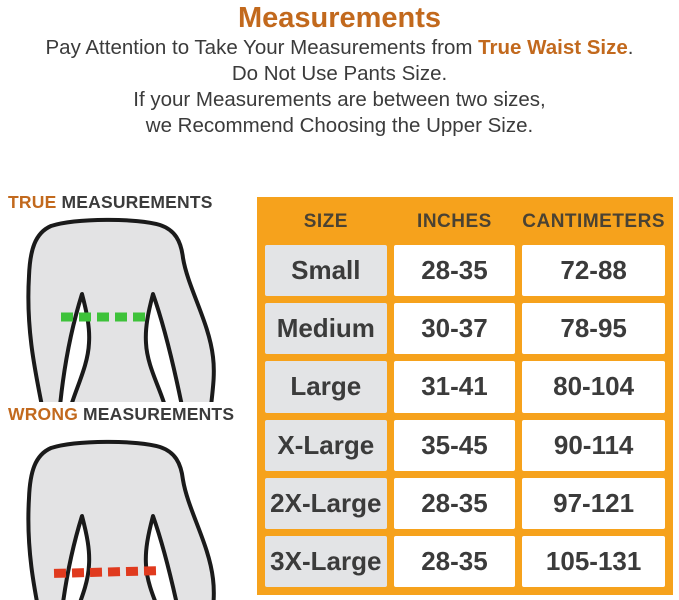  I want to click on wrong-label-text: MEASUREMENTS, so click(159, 414).